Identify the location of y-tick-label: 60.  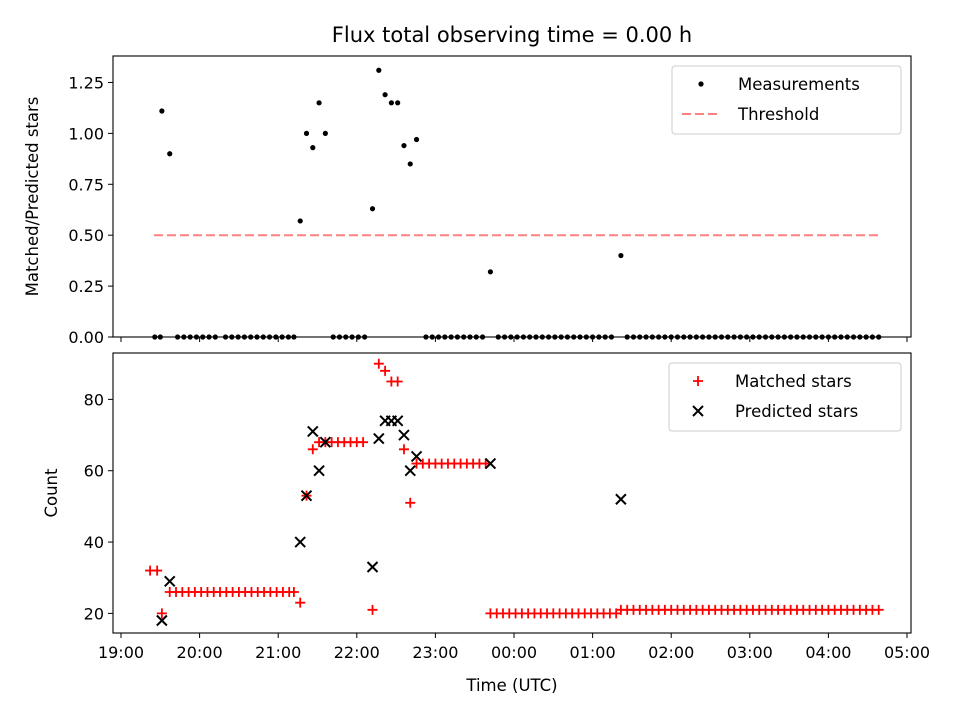
(94, 471).